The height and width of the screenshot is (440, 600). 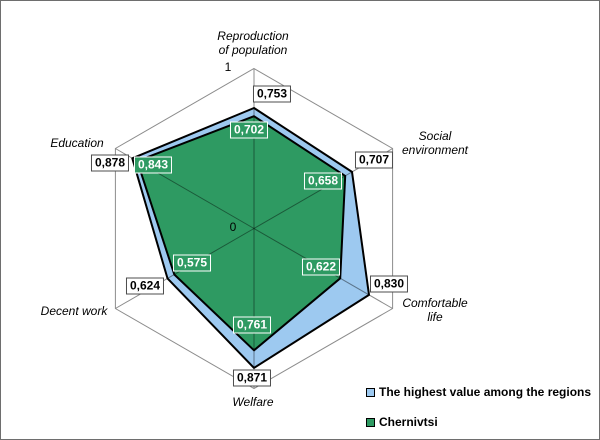 I want to click on data-label-highest-social: 0,707, so click(x=374, y=160).